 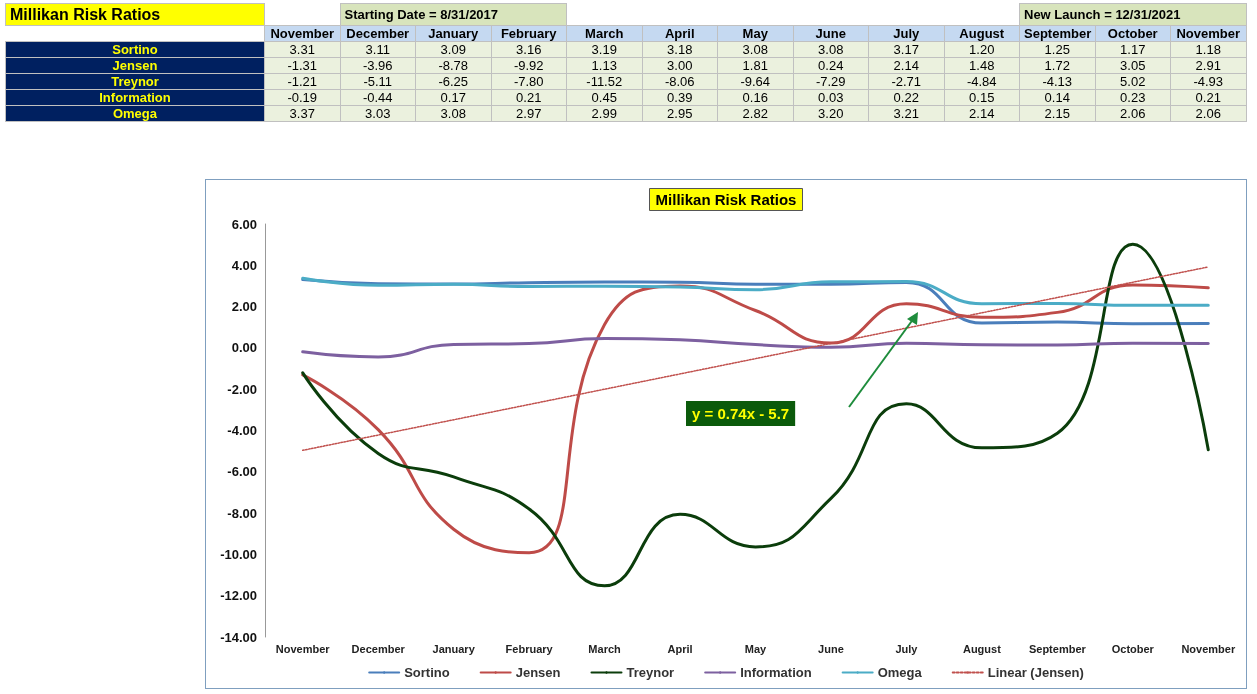 I want to click on y-tick-label: 2.00, so click(x=244, y=307).